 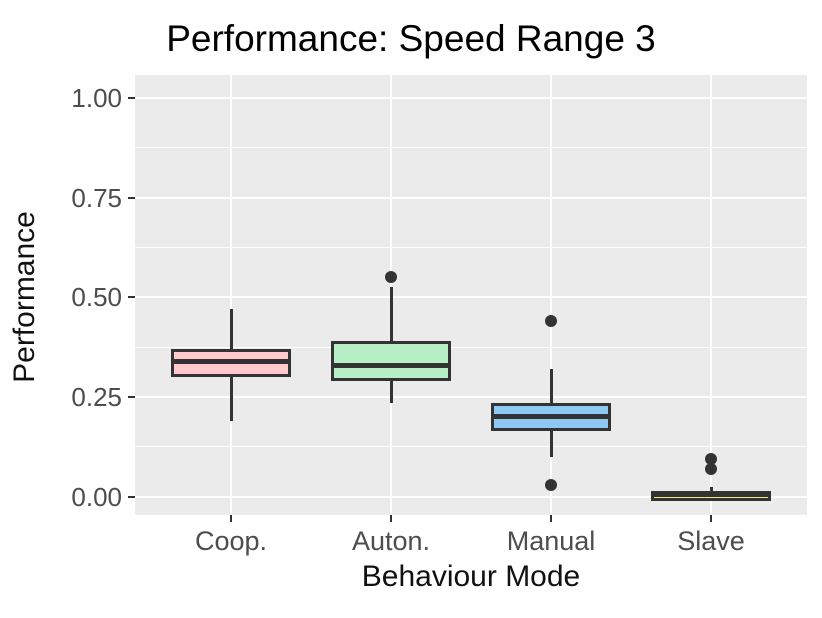 I want to click on boxplot-box, so click(x=391, y=361).